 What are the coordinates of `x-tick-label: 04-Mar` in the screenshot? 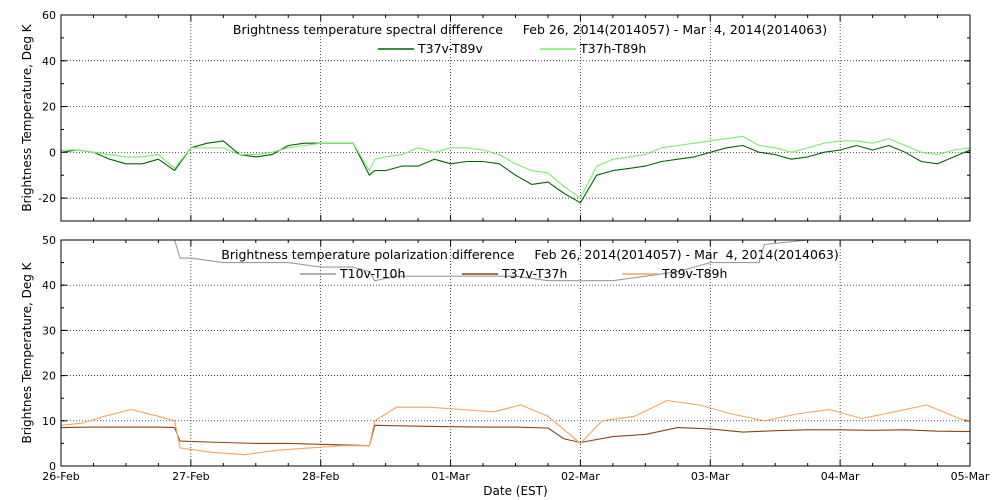 It's located at (840, 476).